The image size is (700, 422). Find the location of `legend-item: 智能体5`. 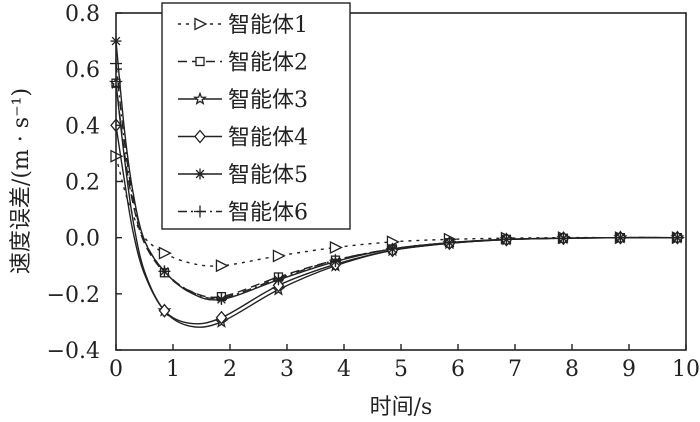

legend-item: 智能体5 is located at coordinates (243, 175).